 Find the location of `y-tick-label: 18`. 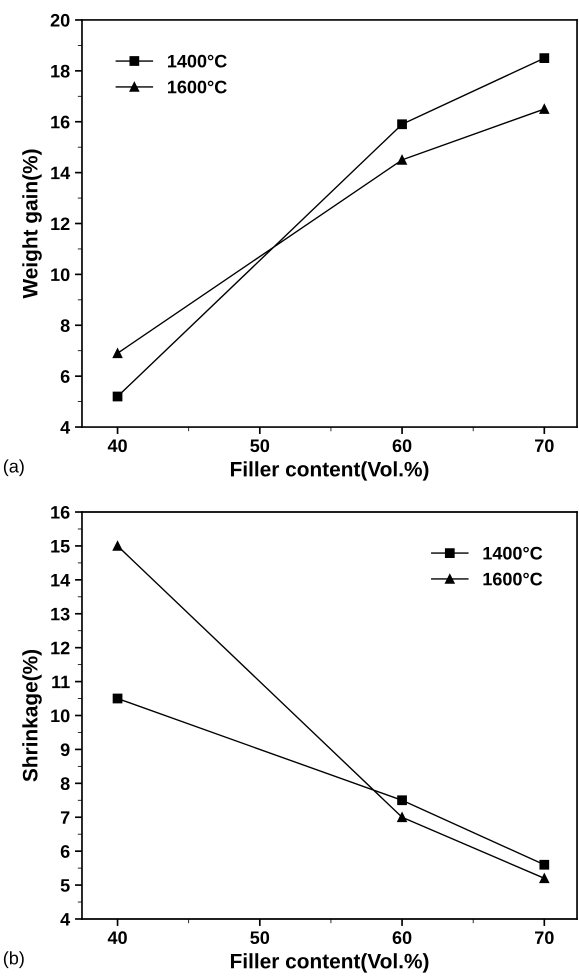

y-tick-label: 18 is located at coordinates (60, 71).